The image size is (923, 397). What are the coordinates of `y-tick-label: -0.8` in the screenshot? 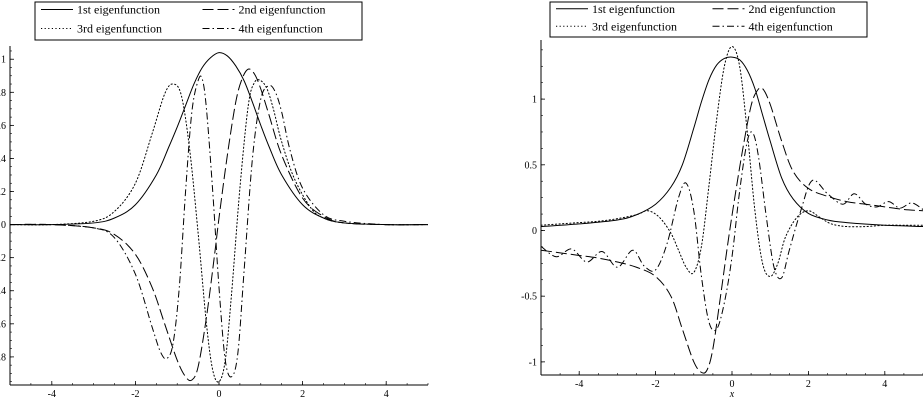 It's located at (3, 357).